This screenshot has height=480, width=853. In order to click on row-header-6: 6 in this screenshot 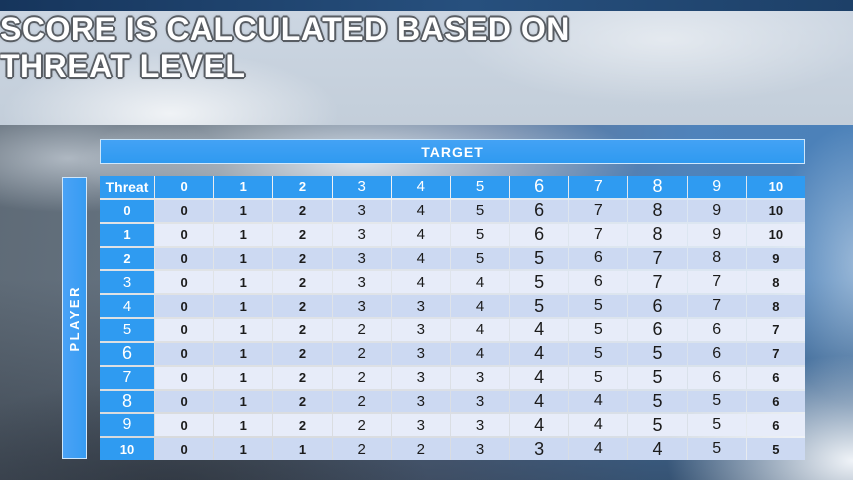, I will do `click(127, 353)`.